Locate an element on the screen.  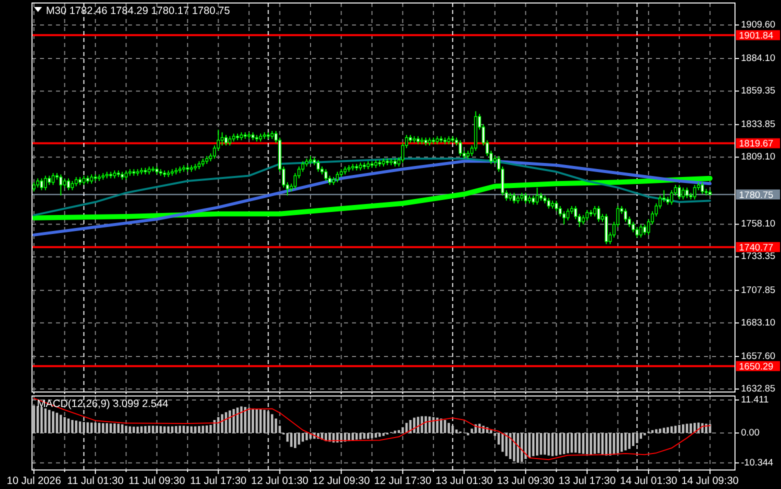
y-tick-label: 1758.10 is located at coordinates (758, 224).